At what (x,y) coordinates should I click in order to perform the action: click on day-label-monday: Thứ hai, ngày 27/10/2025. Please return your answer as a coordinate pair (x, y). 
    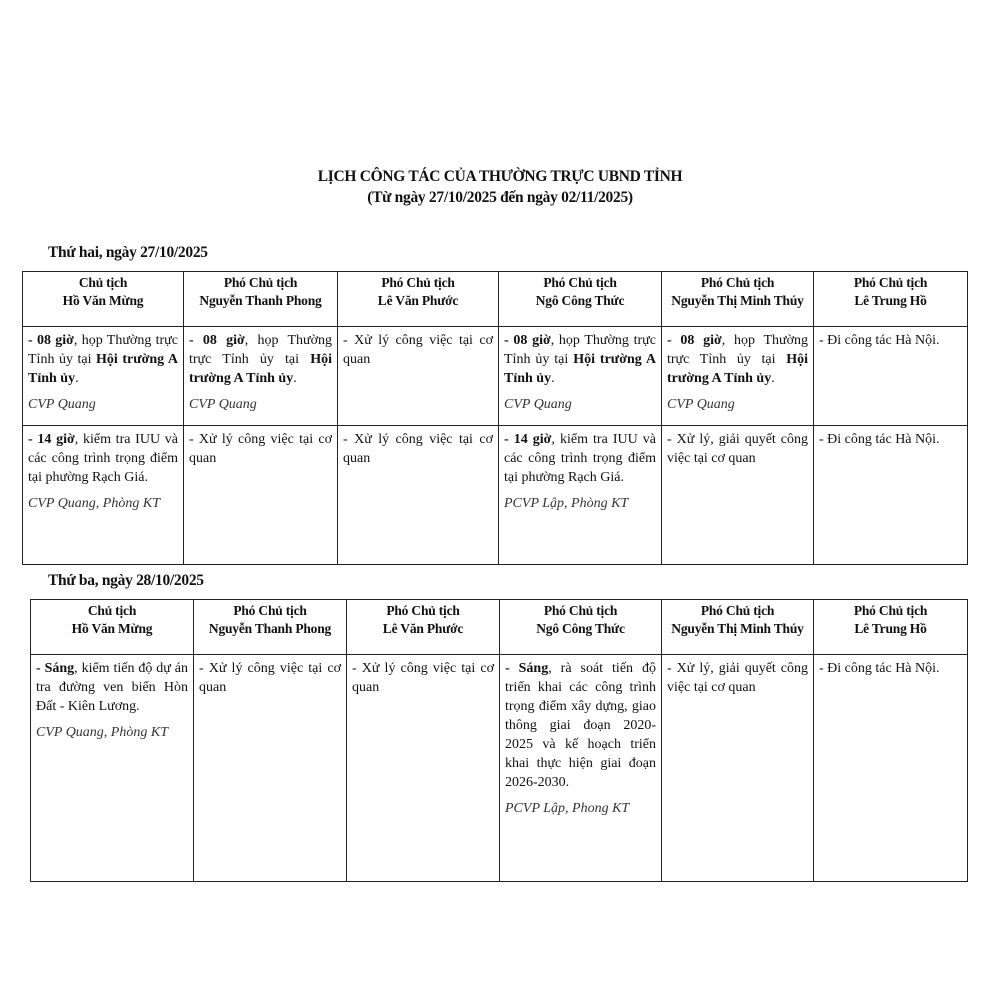
    Looking at the image, I should click on (128, 252).